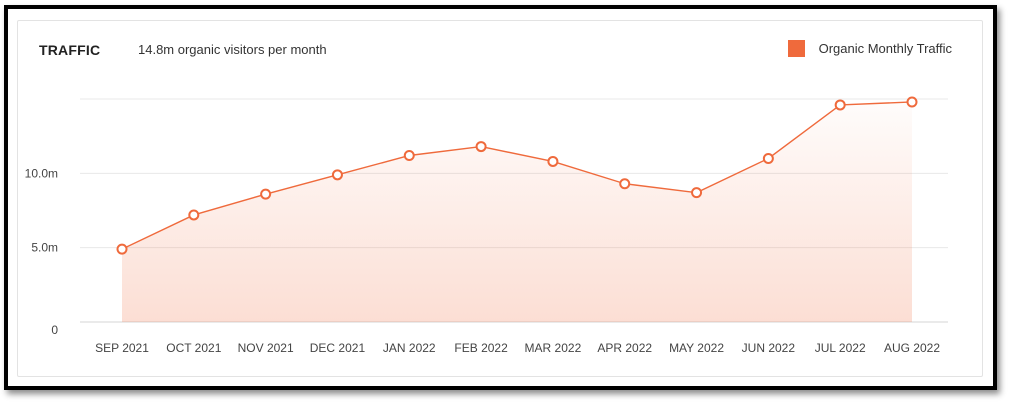 The width and height of the screenshot is (1009, 405). What do you see at coordinates (912, 348) in the screenshot?
I see `x-tick-label: AUG 2022` at bounding box center [912, 348].